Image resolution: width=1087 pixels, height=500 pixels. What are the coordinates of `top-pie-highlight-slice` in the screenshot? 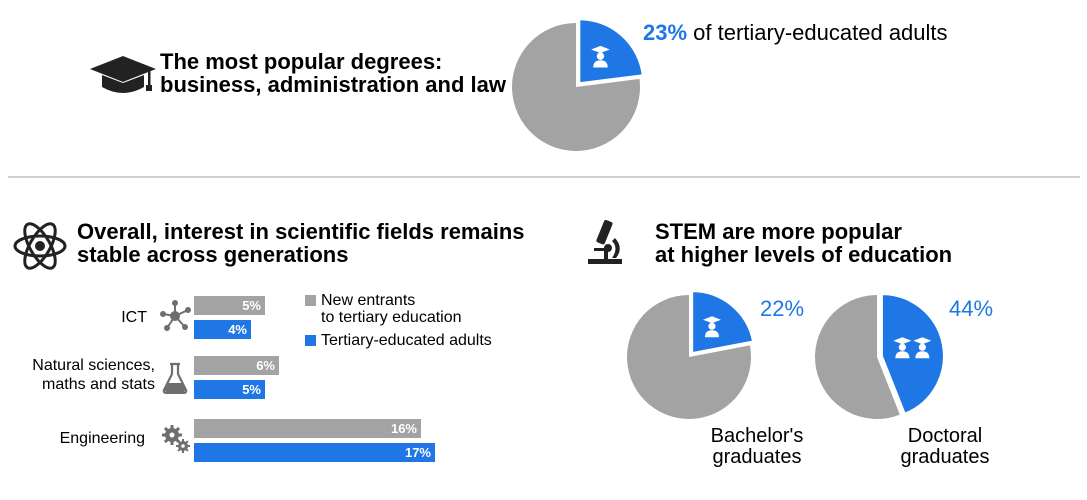 It's located at (611, 51).